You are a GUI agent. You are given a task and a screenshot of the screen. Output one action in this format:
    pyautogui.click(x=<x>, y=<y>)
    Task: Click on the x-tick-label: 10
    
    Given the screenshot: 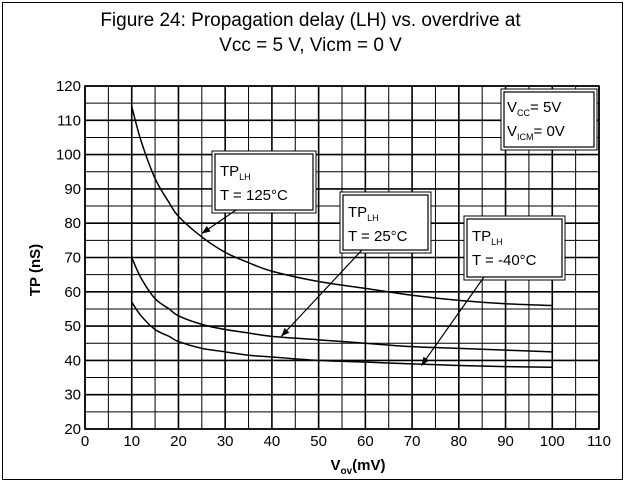 What is the action you would take?
    pyautogui.click(x=131, y=441)
    